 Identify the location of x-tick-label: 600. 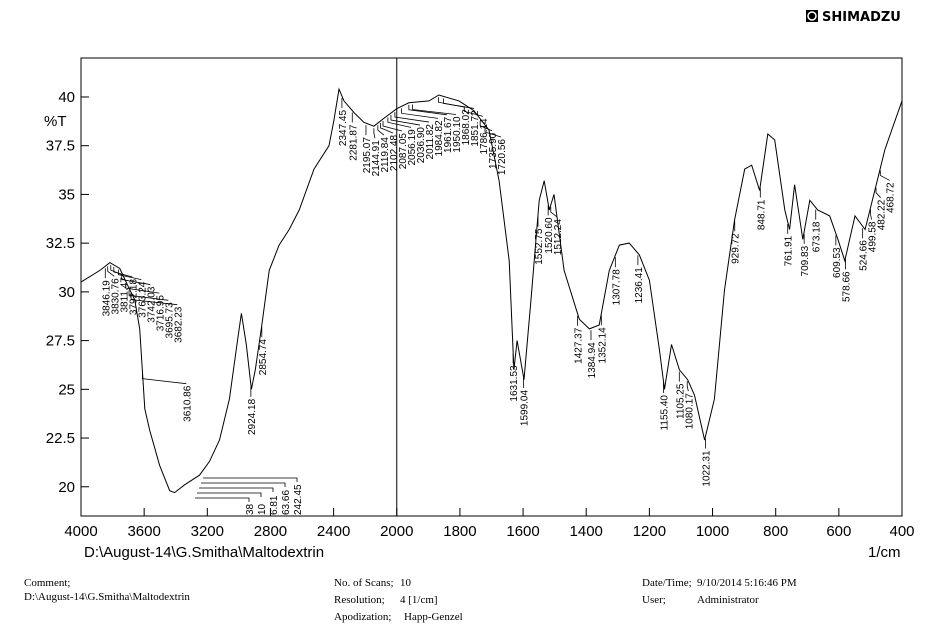
(838, 531).